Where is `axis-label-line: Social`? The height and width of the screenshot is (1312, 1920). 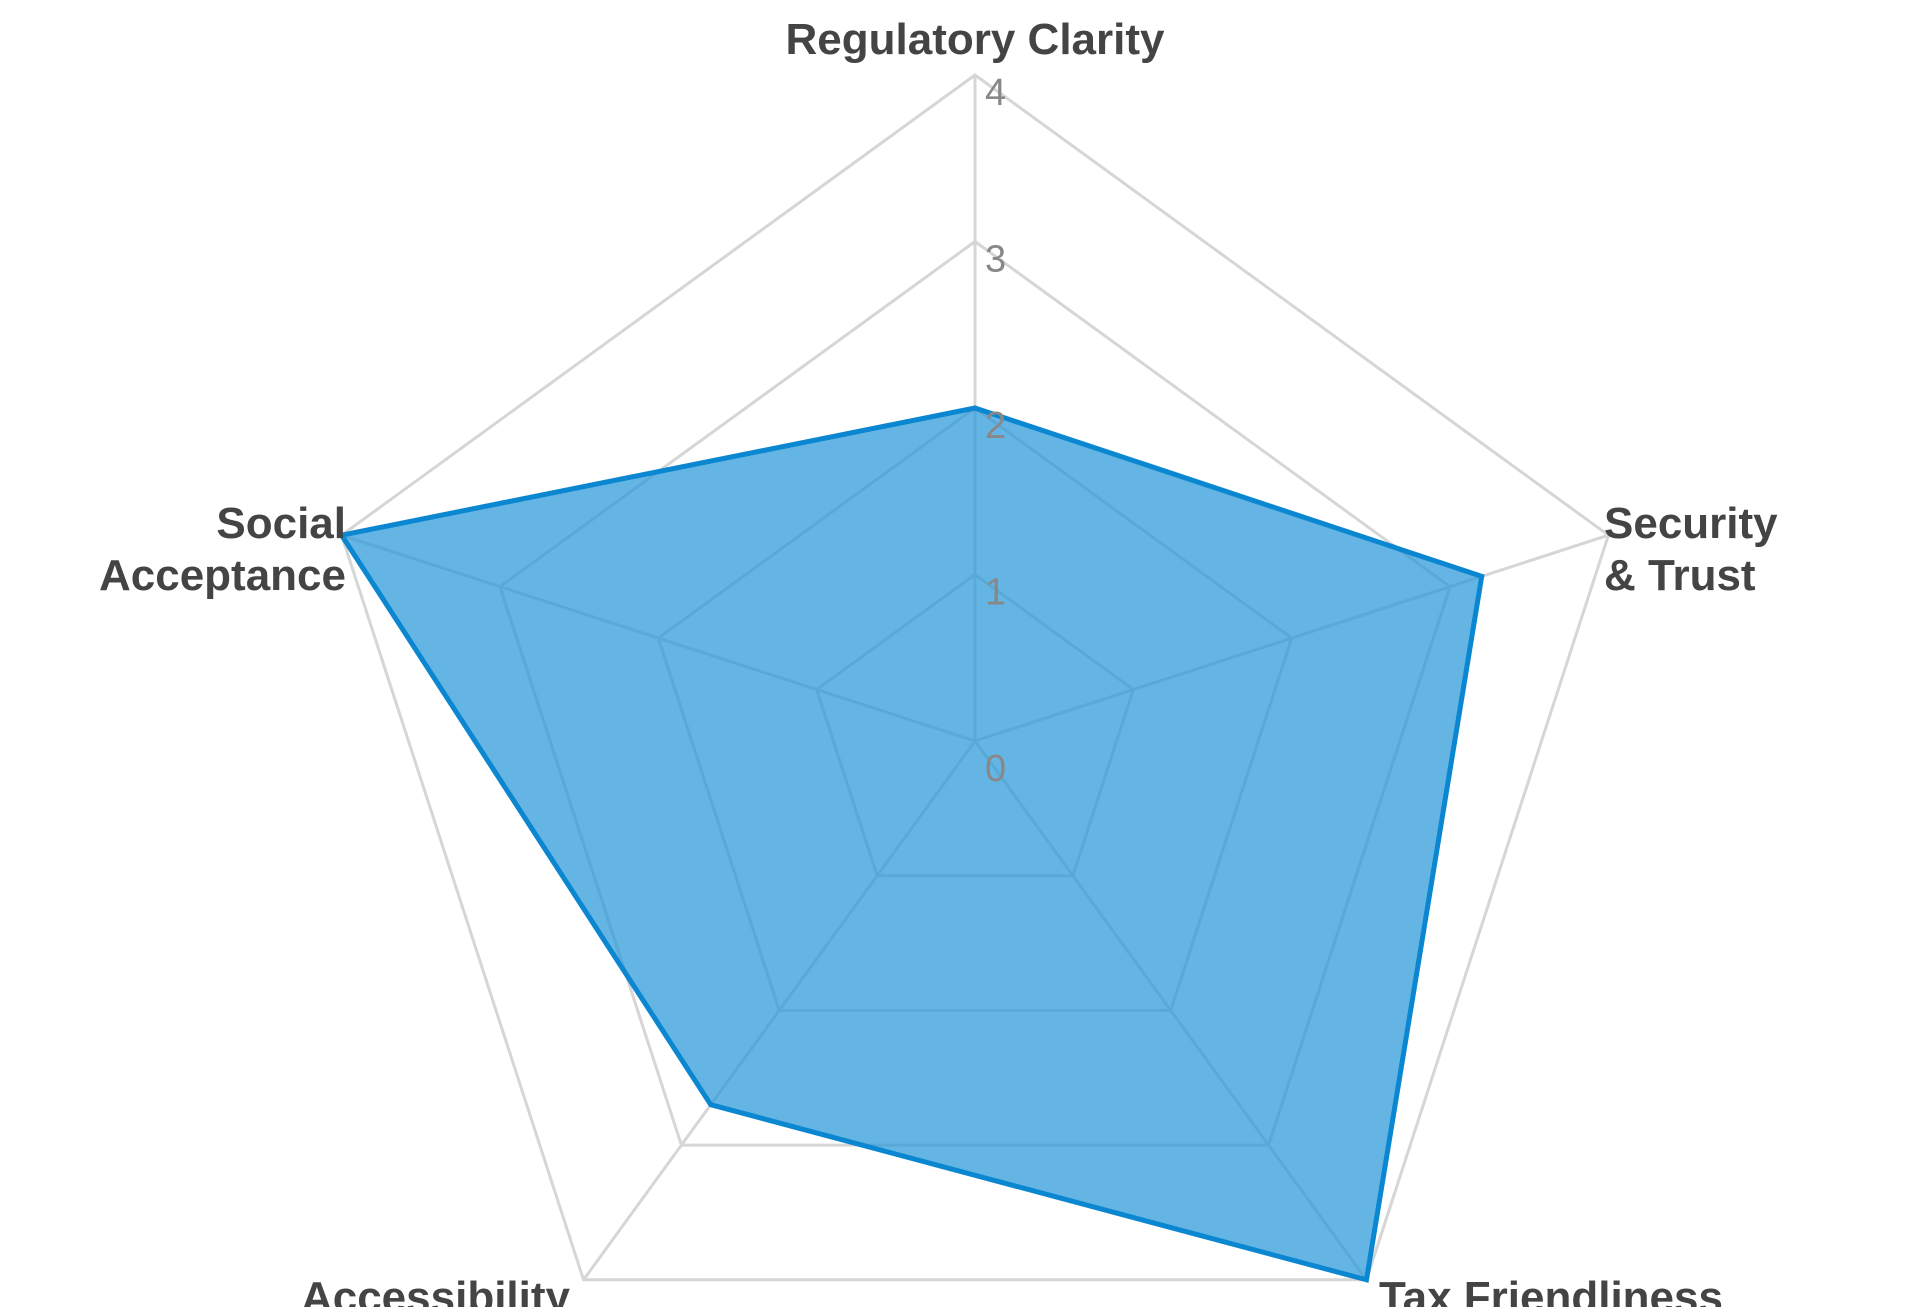
axis-label-line: Social is located at coordinates (281, 523).